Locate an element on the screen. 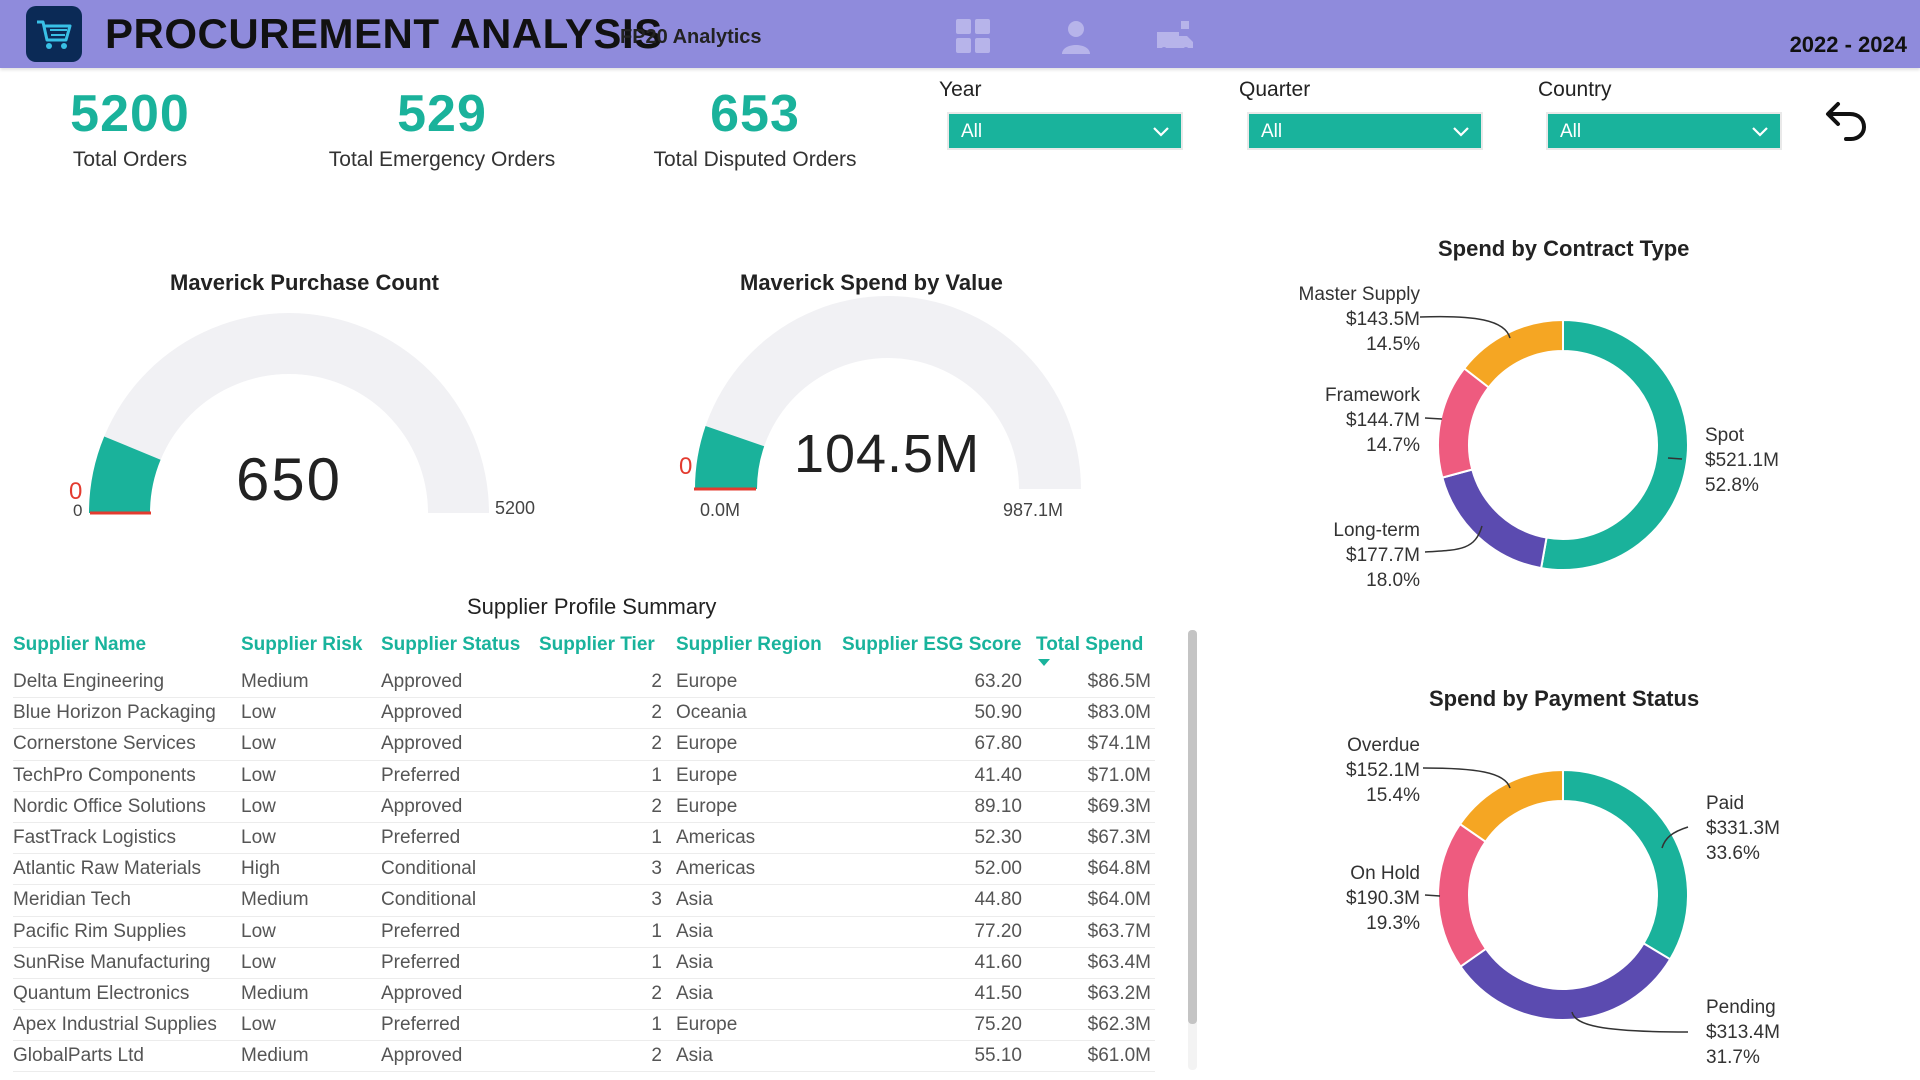 The height and width of the screenshot is (1080, 1920). donut-slice-pending is located at coordinates (1565, 981).